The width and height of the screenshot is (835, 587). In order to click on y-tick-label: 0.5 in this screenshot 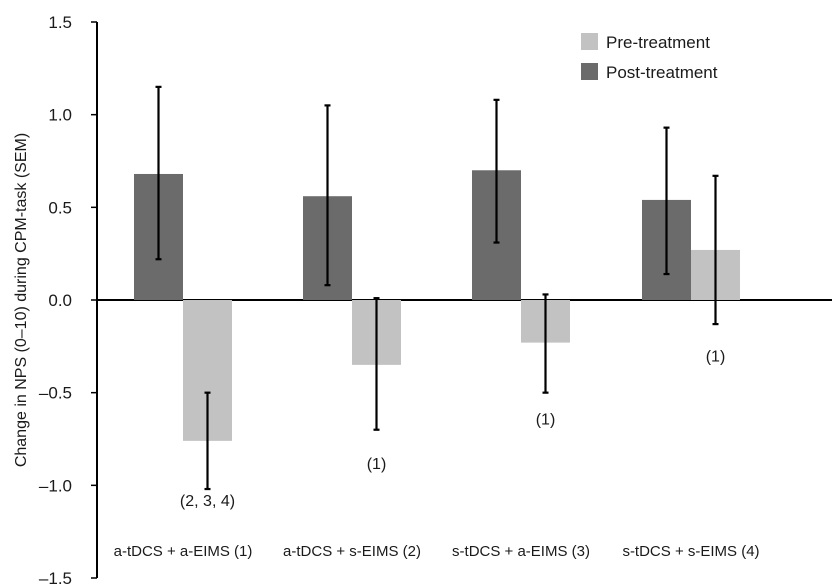, I will do `click(60, 207)`.